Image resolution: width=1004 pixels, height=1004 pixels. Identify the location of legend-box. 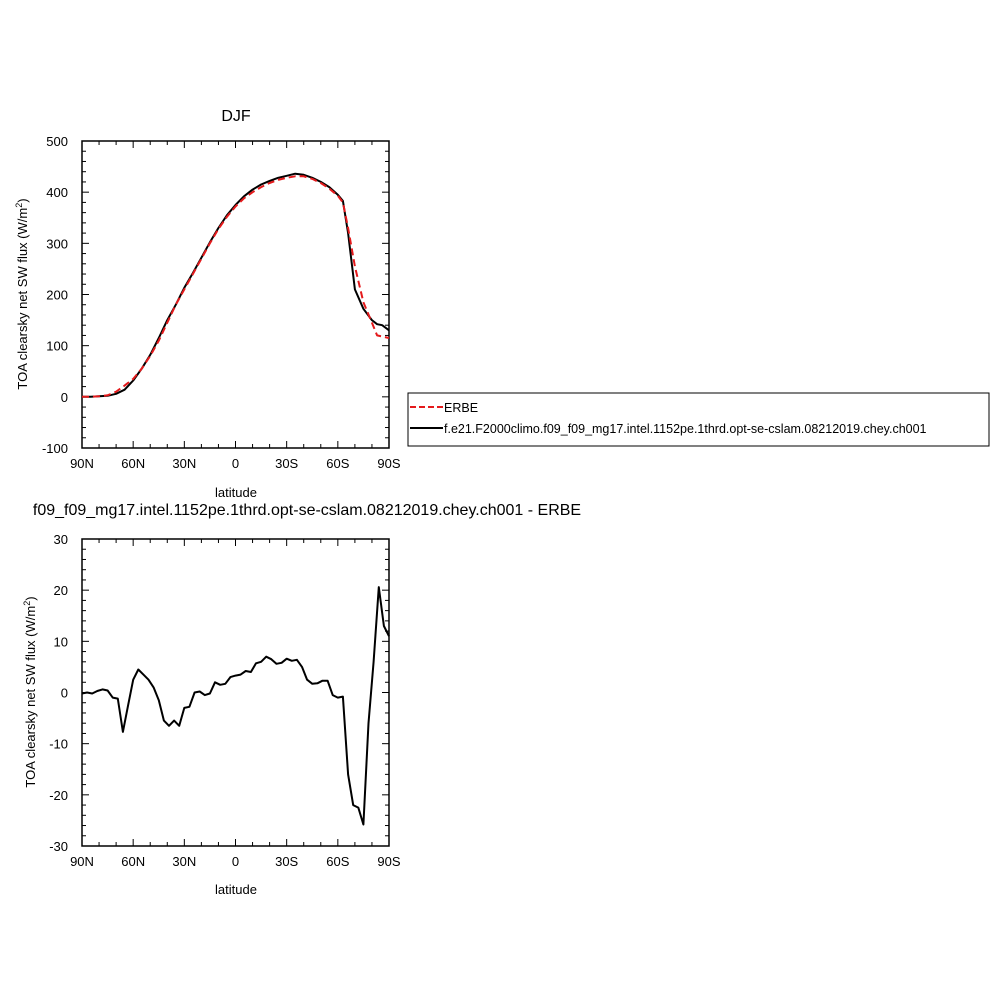
(698, 419).